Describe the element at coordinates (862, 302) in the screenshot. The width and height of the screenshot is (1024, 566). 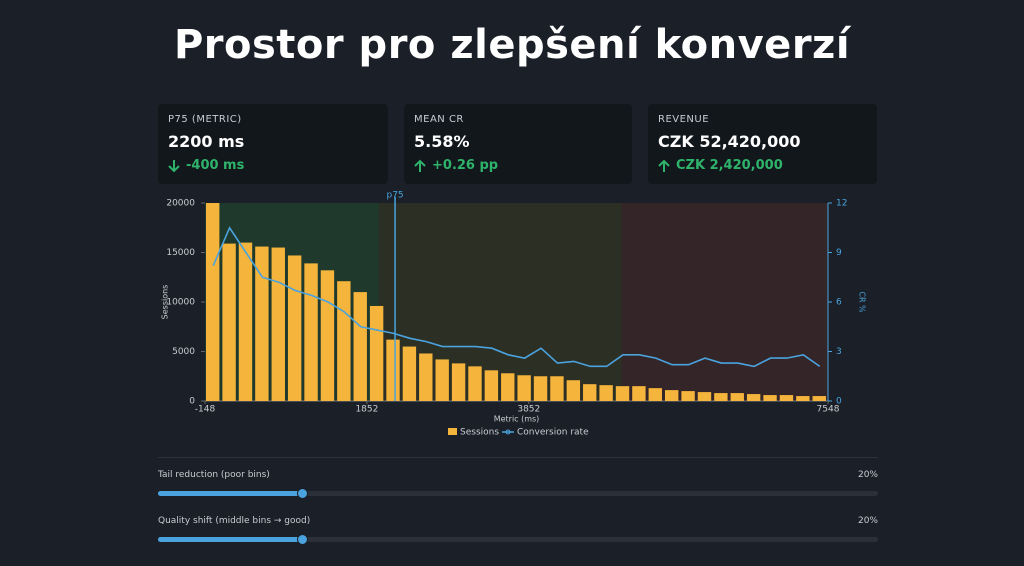
I see `y2-axis-title: CR %` at that location.